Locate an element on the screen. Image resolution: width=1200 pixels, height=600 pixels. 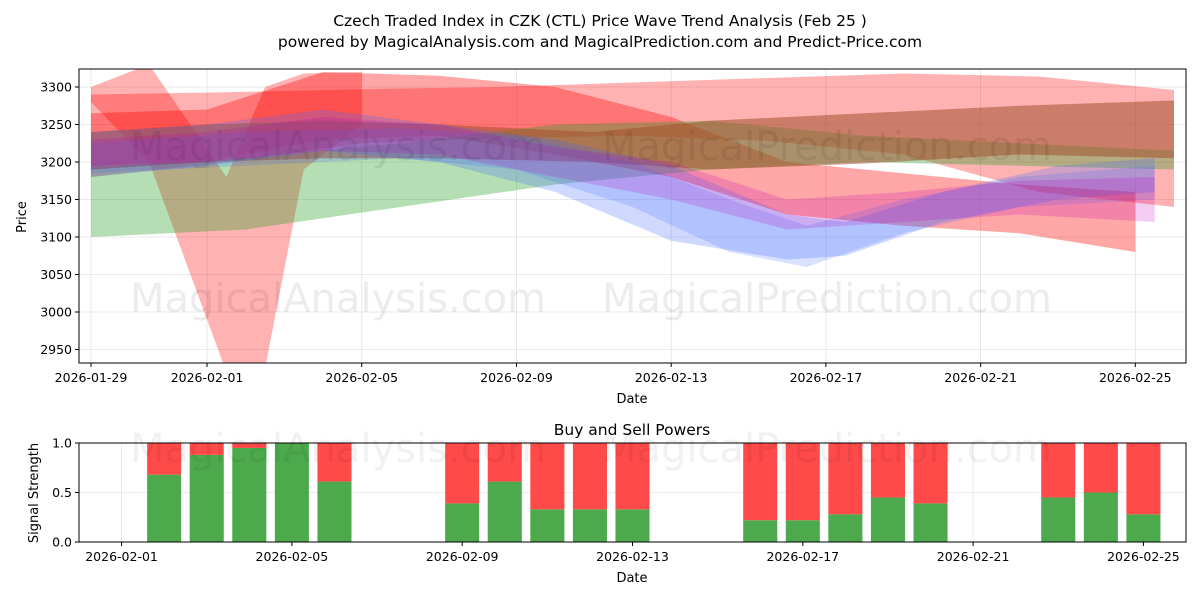
bottom-ytick-label: 0.5 is located at coordinates (62, 492).